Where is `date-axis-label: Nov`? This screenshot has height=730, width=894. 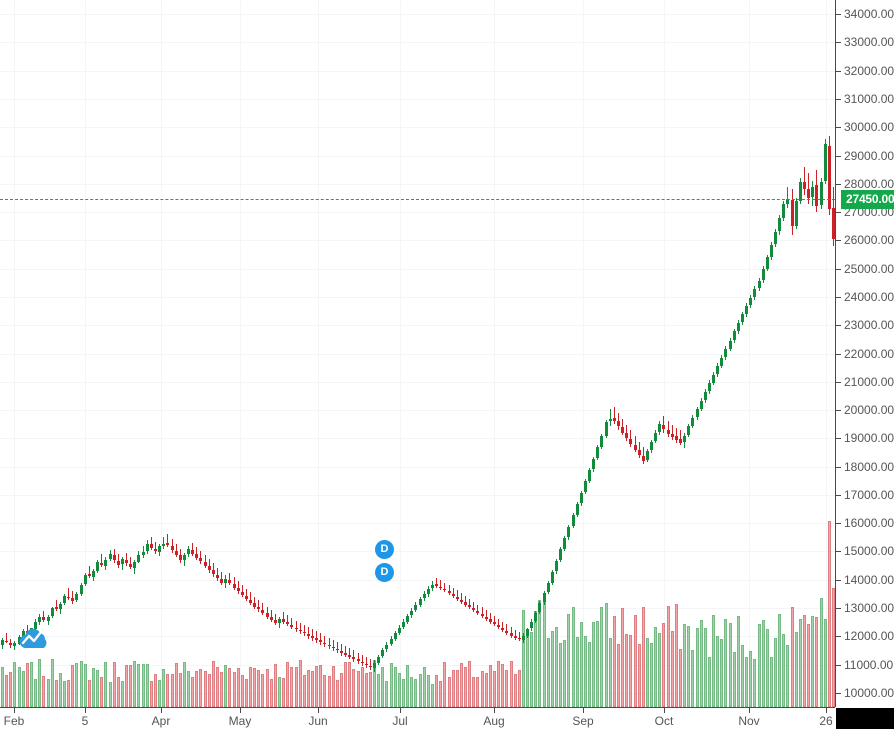 date-axis-label: Nov is located at coordinates (749, 721).